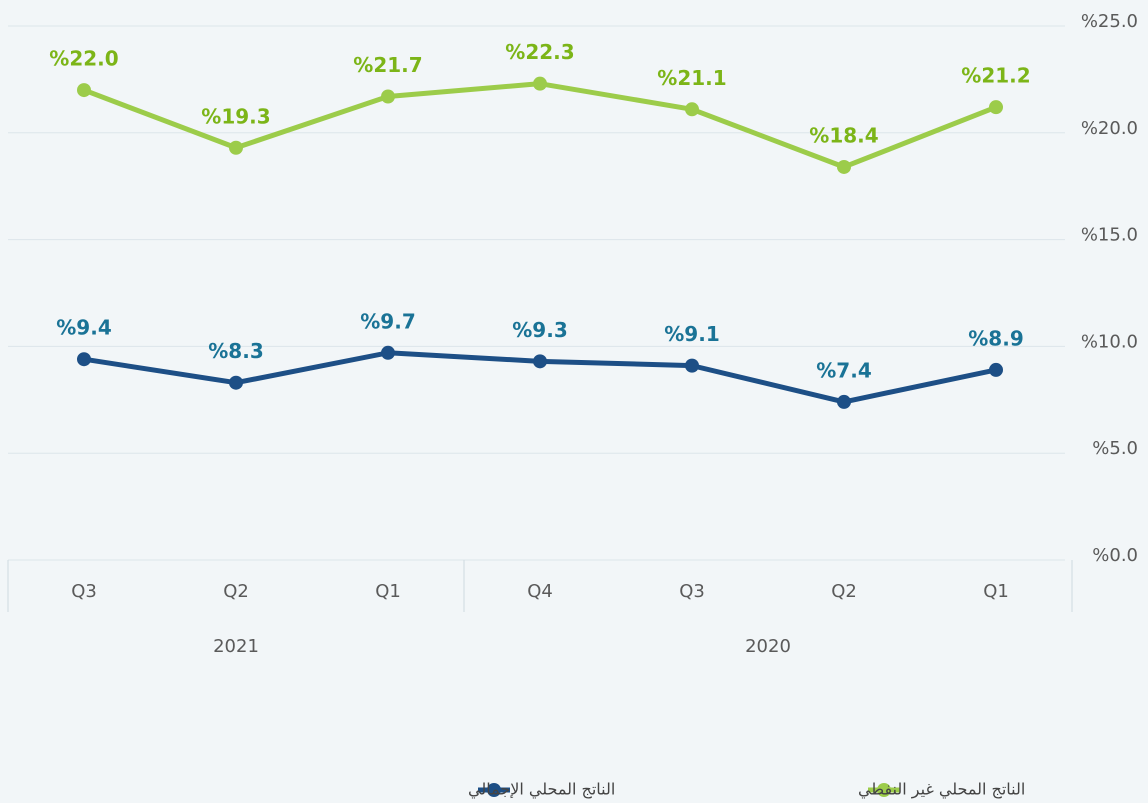  What do you see at coordinates (995, 76) in the screenshot?
I see `data-label: %21.2` at bounding box center [995, 76].